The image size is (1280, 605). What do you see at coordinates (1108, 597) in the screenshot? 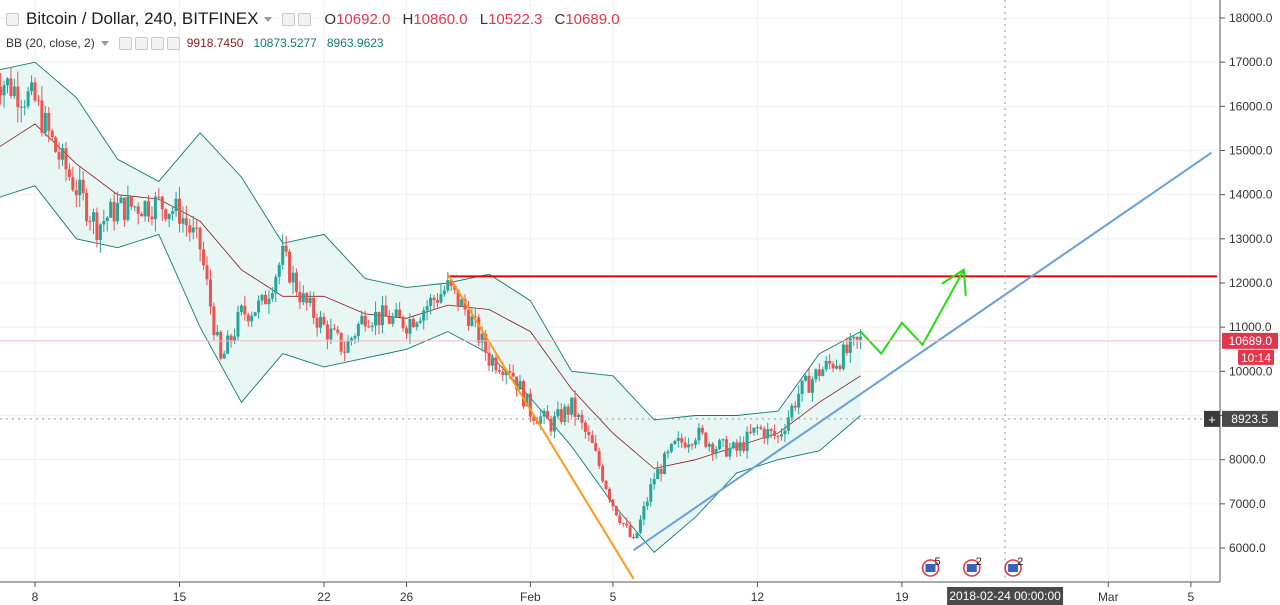
I see `x-tick-label: Mar` at bounding box center [1108, 597].